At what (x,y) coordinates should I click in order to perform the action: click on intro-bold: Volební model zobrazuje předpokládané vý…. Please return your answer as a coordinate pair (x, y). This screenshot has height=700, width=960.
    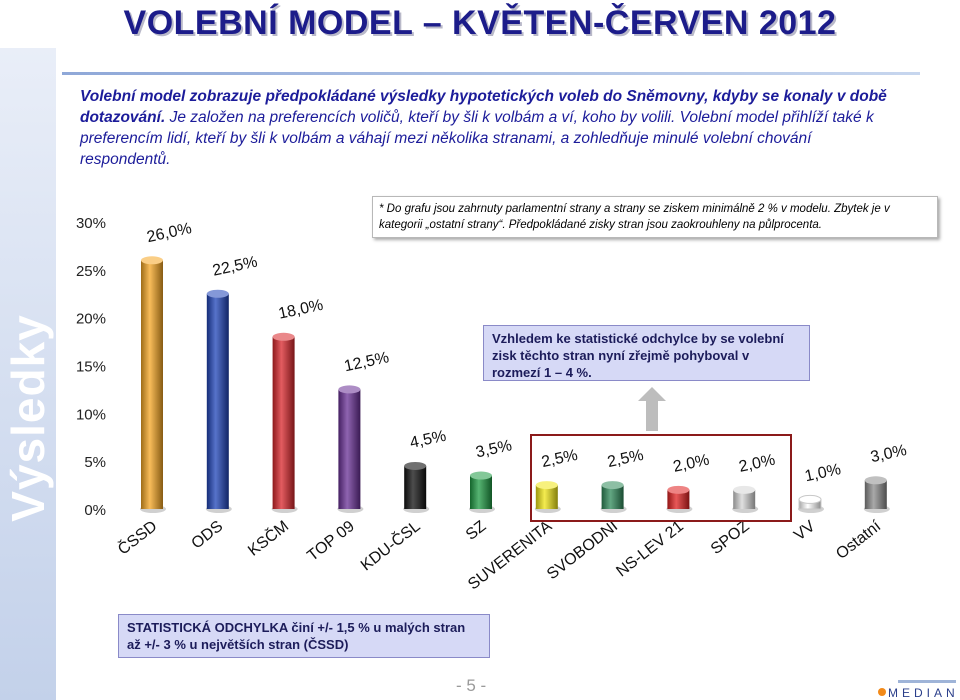
    Looking at the image, I should click on (483, 107).